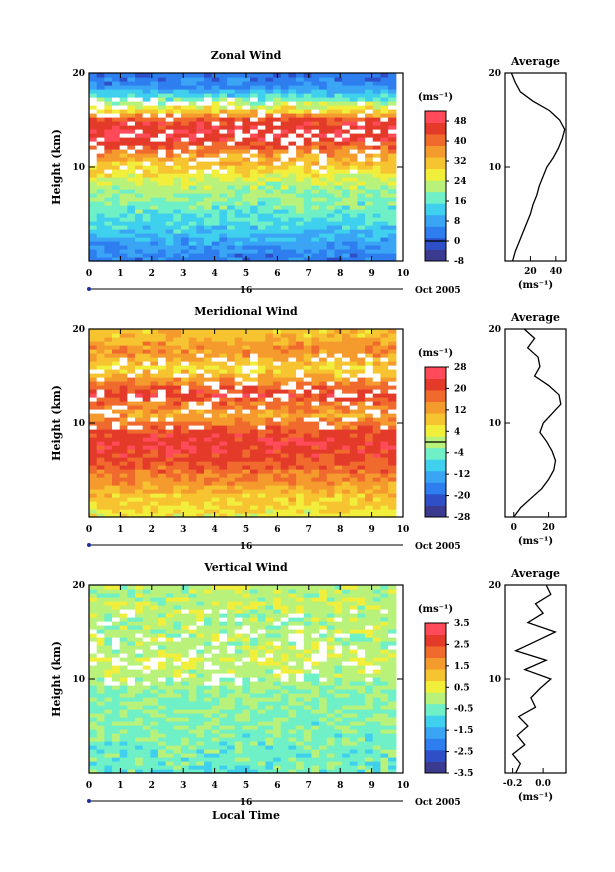 This screenshot has width=615, height=872. I want to click on average-x-tick-label: 40, so click(556, 272).